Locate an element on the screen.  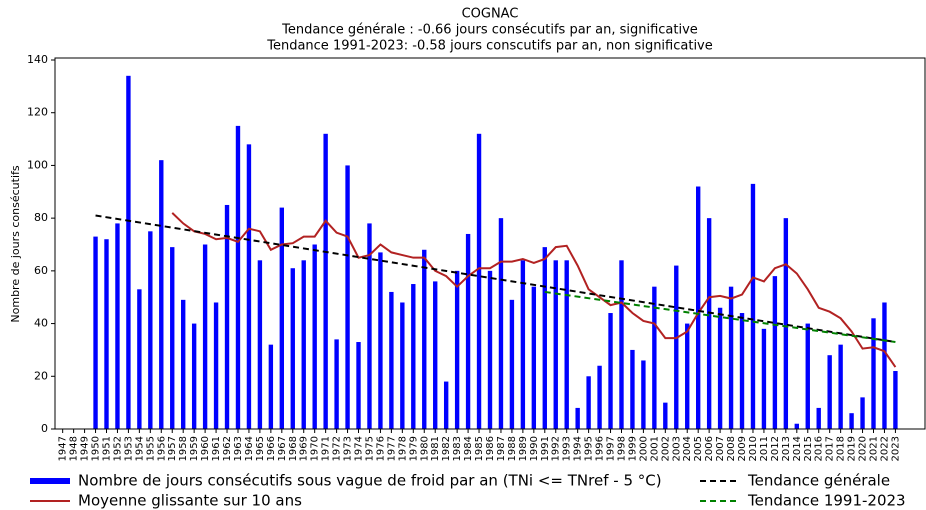
x-tick-label: 2003 is located at coordinates (676, 448).